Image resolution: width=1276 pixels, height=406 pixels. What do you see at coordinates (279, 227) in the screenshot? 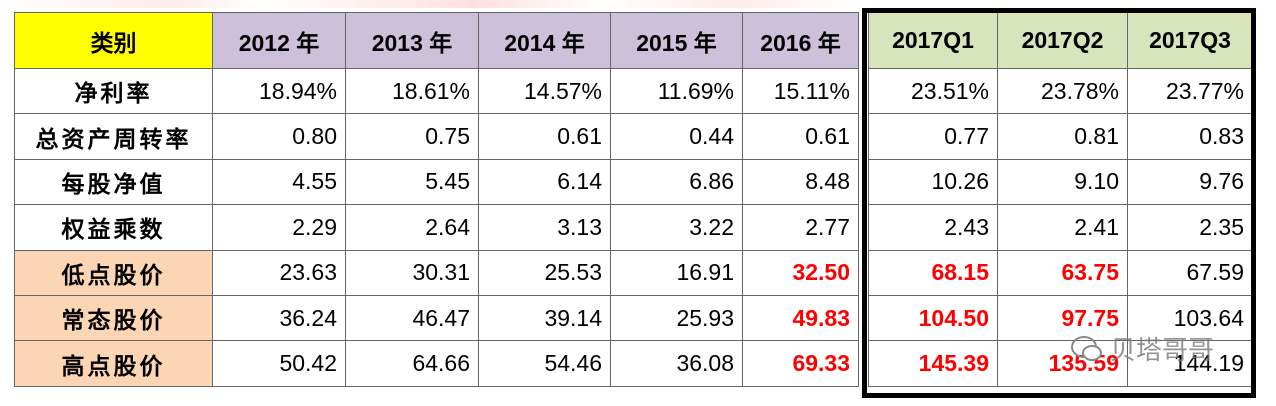
I see `value-cell: 2.29` at bounding box center [279, 227].